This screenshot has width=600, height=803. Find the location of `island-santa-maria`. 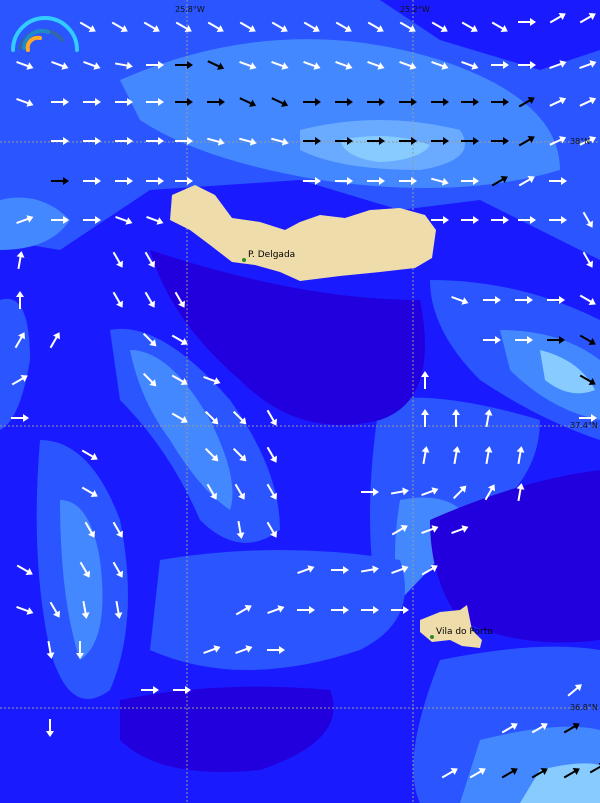

island-santa-maria is located at coordinates (451, 626).